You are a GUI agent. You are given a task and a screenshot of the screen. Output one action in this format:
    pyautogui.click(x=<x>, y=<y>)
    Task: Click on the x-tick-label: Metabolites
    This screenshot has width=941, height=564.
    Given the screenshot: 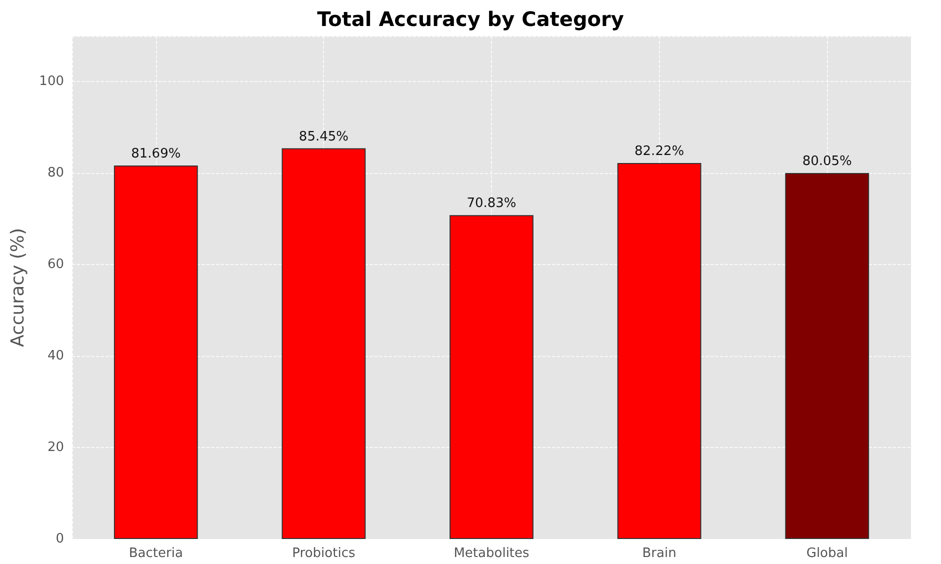 What is the action you would take?
    pyautogui.click(x=492, y=553)
    